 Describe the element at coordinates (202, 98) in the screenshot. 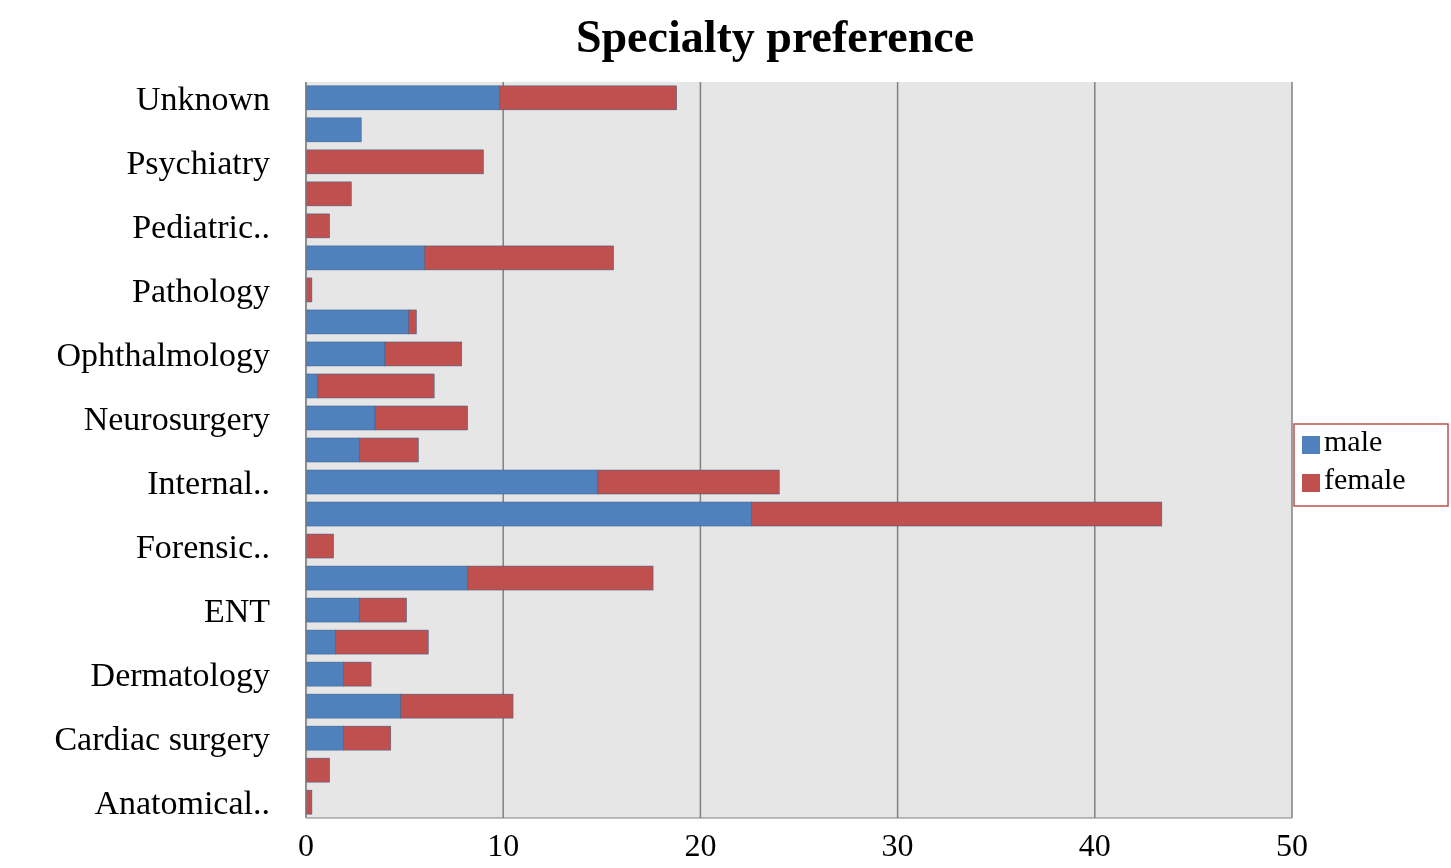

I see `y-tick-label: Unknown` at that location.